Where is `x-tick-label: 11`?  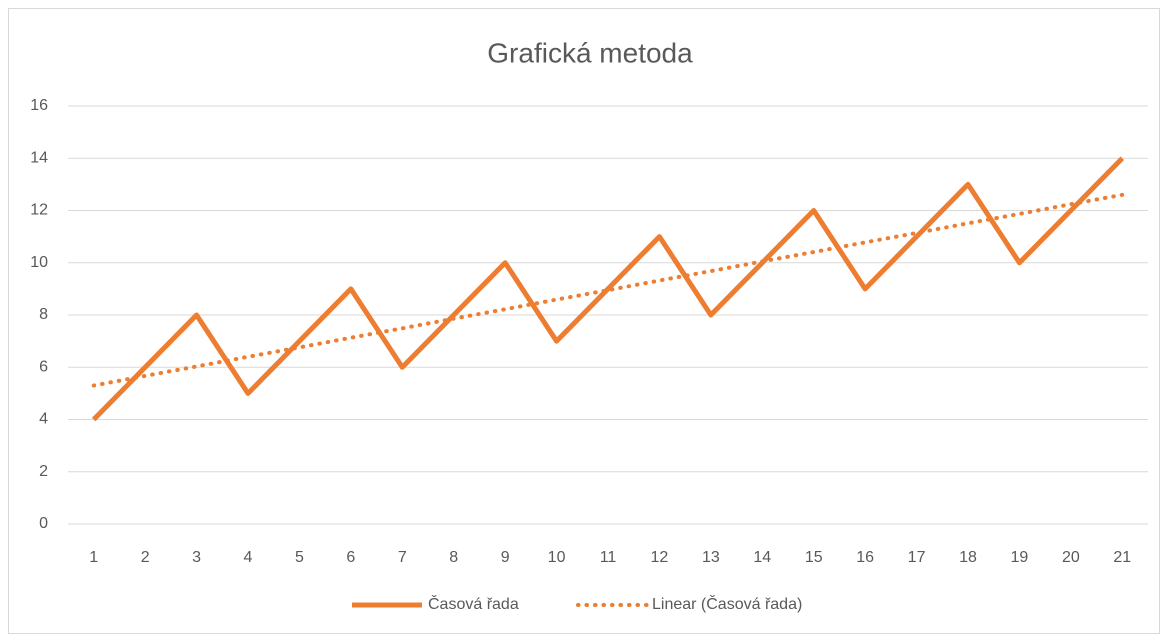 x-tick-label: 11 is located at coordinates (608, 557).